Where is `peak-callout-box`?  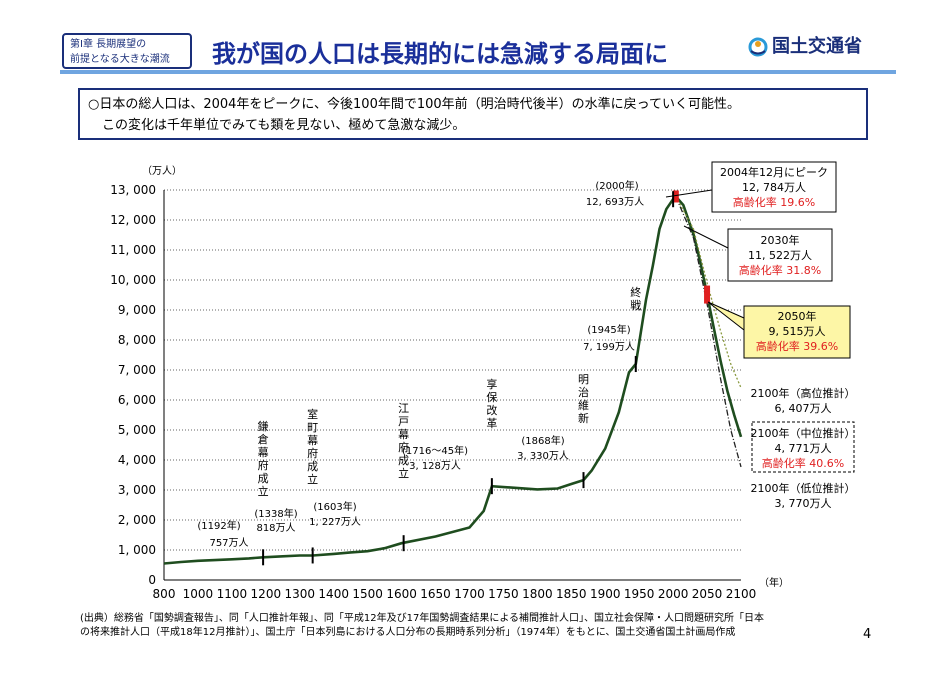
peak-callout-box is located at coordinates (774, 187).